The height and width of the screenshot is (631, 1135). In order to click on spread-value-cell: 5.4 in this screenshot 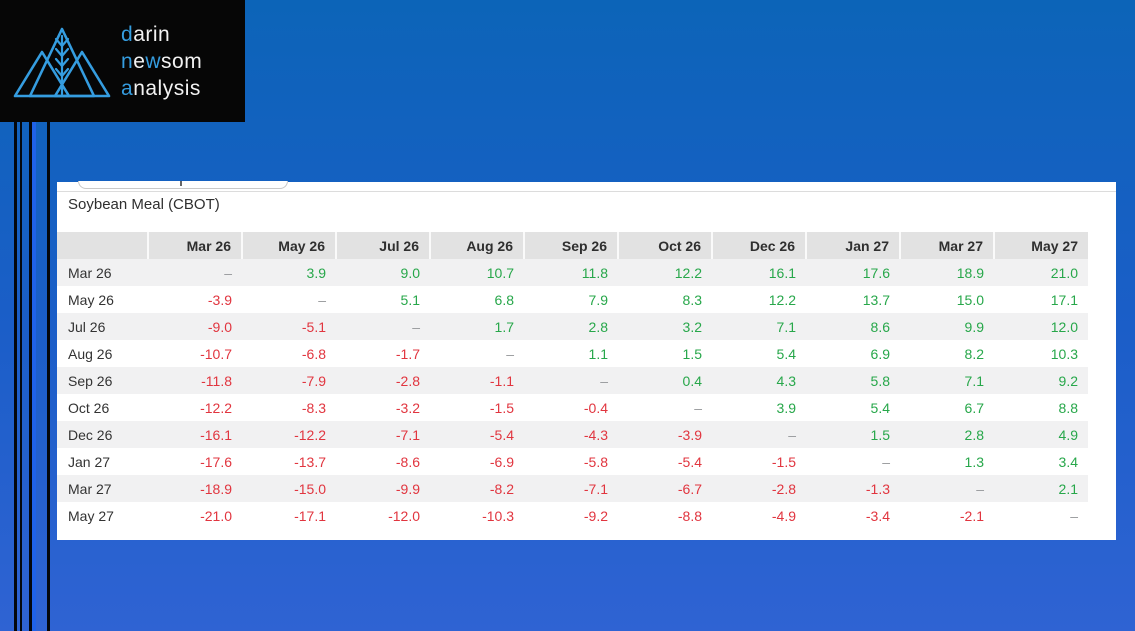, I will do `click(759, 353)`.